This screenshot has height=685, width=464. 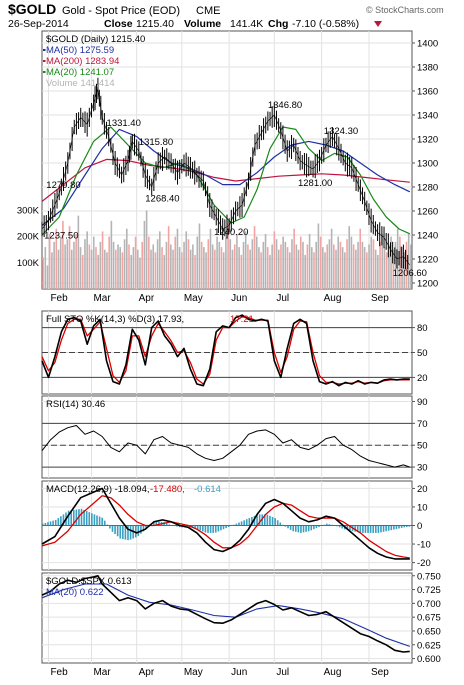 I want to click on y-tick-label: 90, so click(x=422, y=402).